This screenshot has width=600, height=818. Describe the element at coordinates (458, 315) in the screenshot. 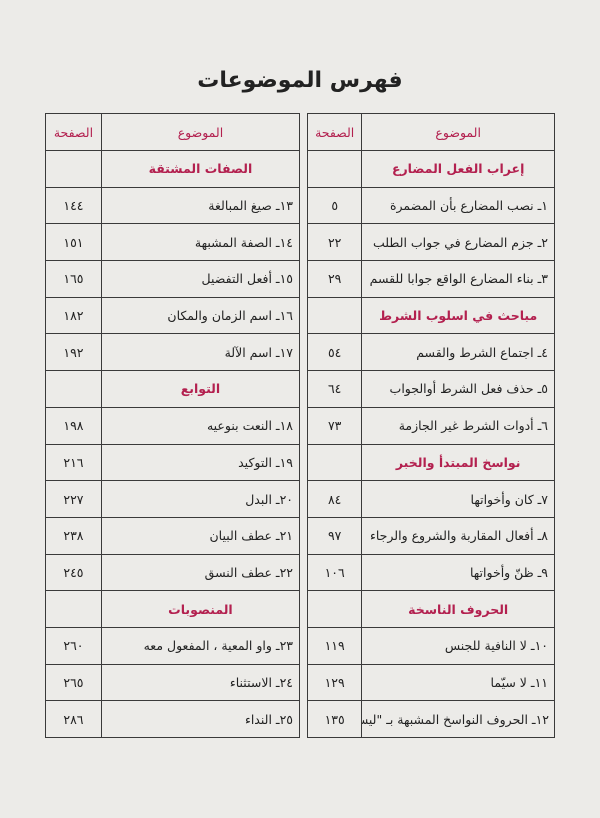

I see `section-title: مباحث في اسلوب الشرط` at that location.